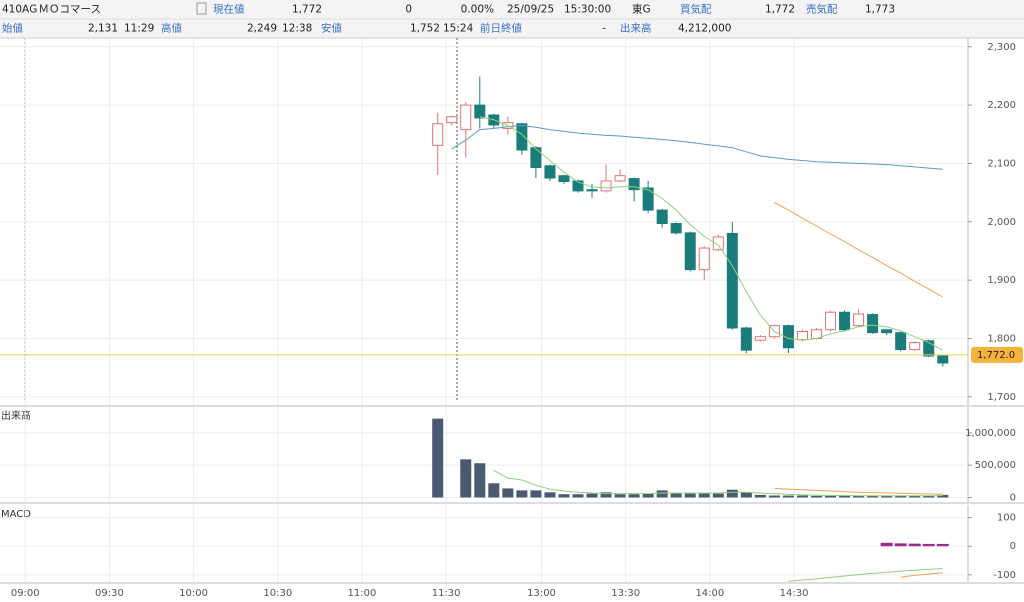 This screenshot has width=1024, height=602. I want to click on header-field: 現在値, so click(229, 9).